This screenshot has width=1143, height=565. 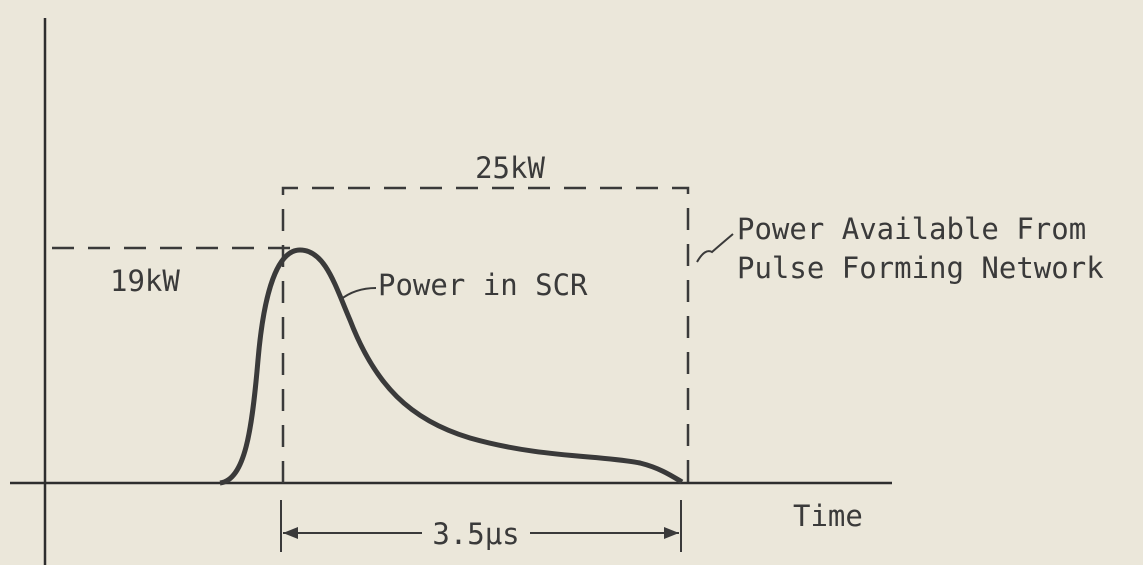 What do you see at coordinates (911, 229) in the screenshot?
I see `label: Power Available From` at bounding box center [911, 229].